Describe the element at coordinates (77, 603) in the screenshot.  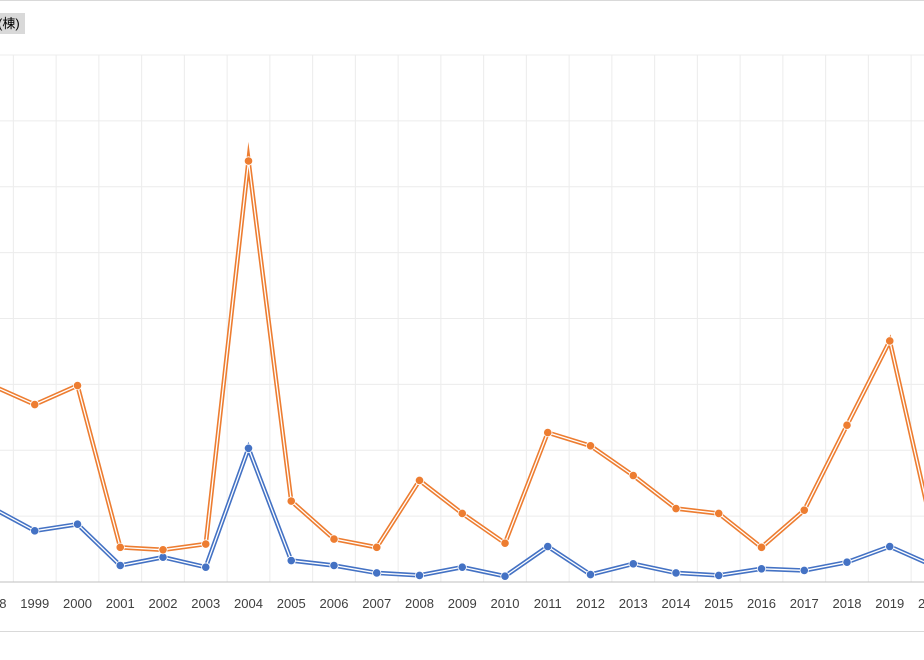
I see `x-tick-label: 2000` at that location.